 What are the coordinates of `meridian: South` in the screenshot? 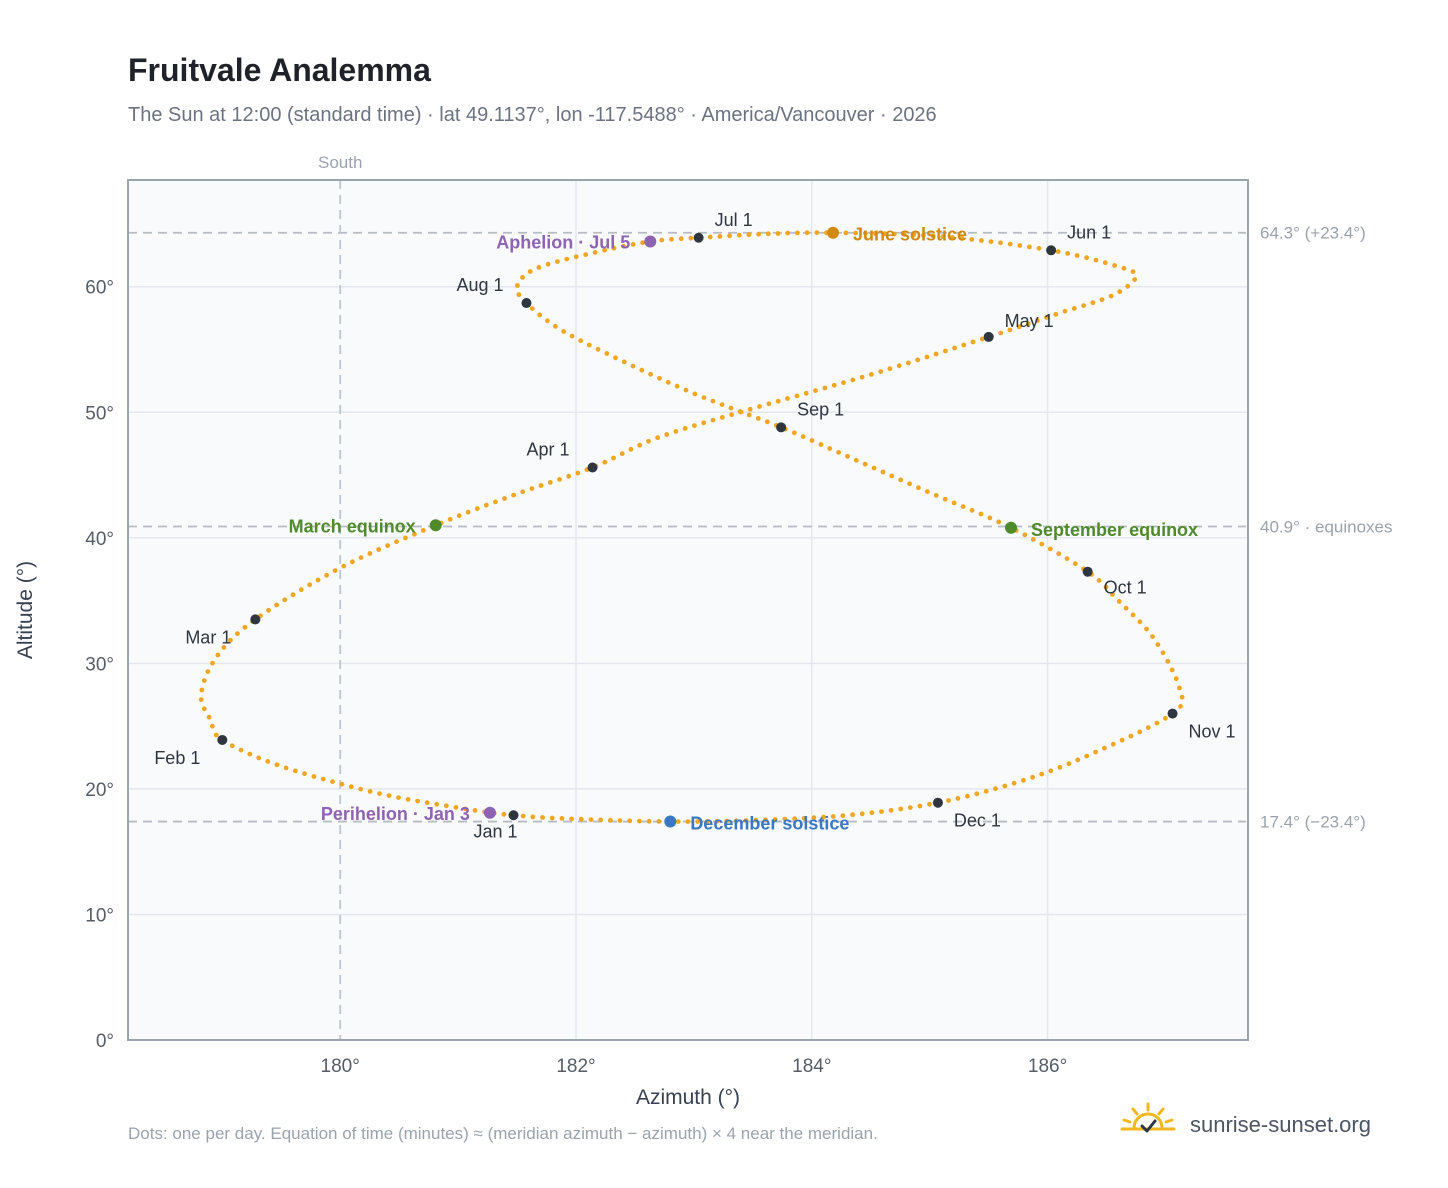 It's located at (340, 596).